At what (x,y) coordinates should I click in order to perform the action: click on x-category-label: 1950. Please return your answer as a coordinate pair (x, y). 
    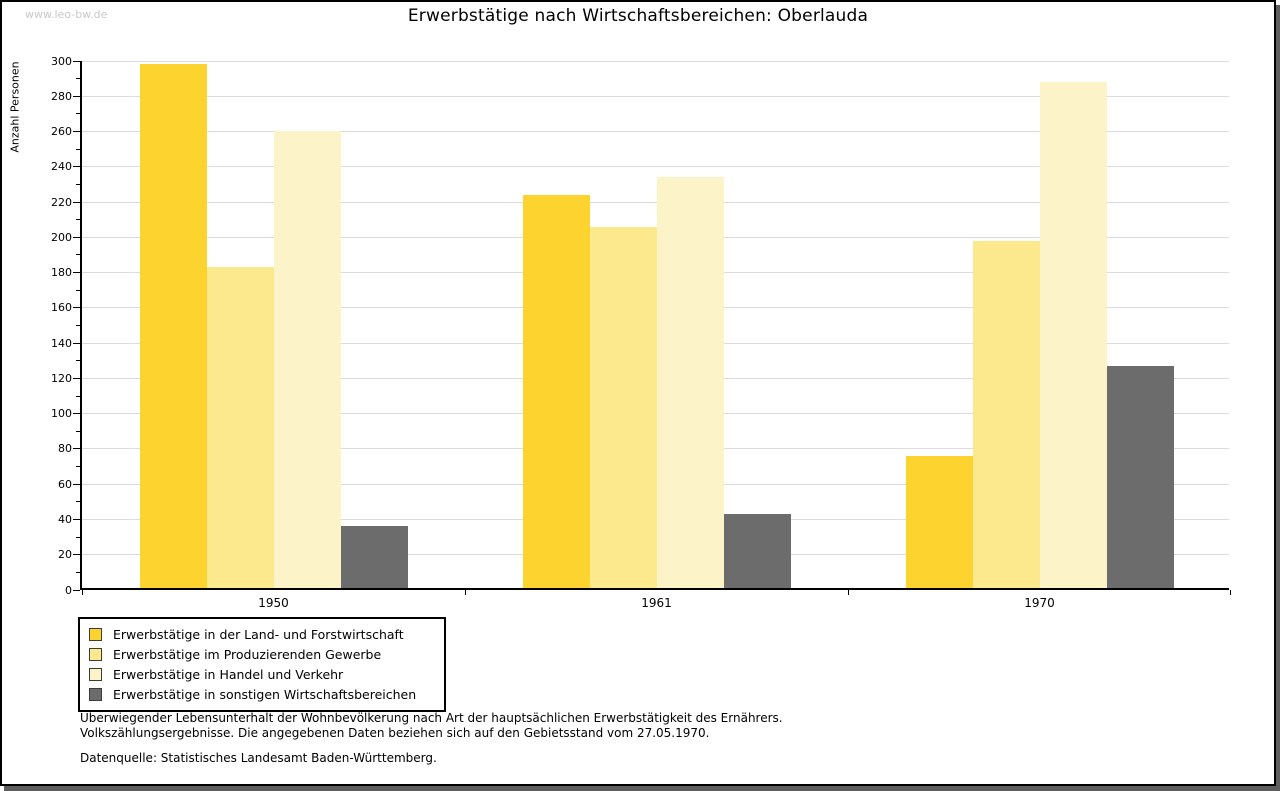
    Looking at the image, I should click on (273, 603).